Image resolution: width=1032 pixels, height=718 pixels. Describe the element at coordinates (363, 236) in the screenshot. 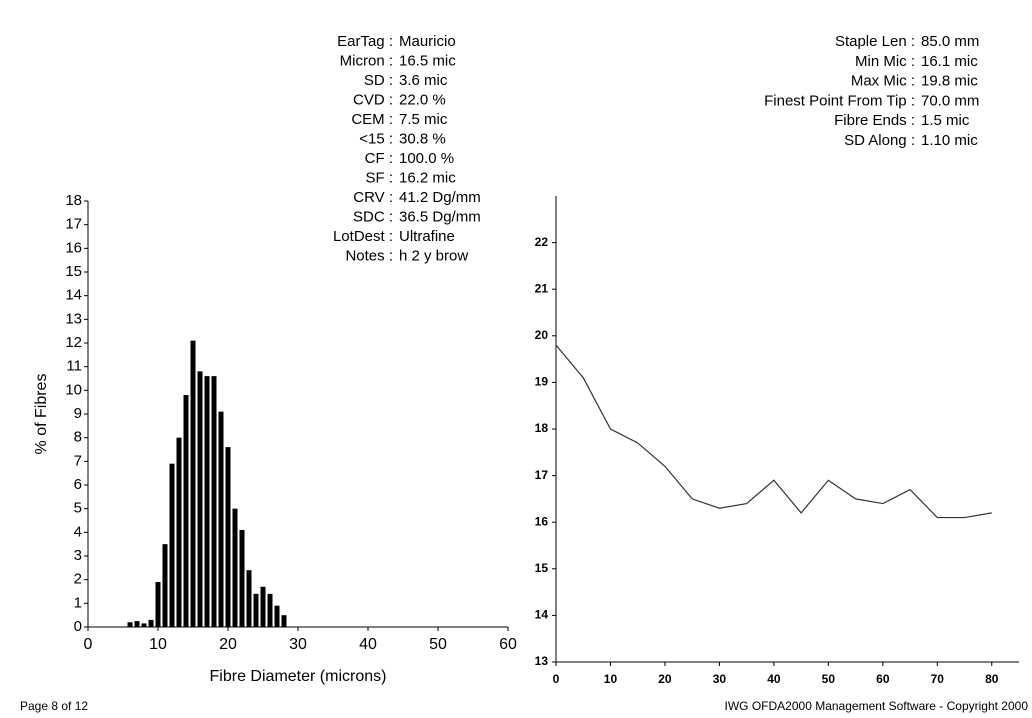

I see `stat-label: LotDest :` at that location.